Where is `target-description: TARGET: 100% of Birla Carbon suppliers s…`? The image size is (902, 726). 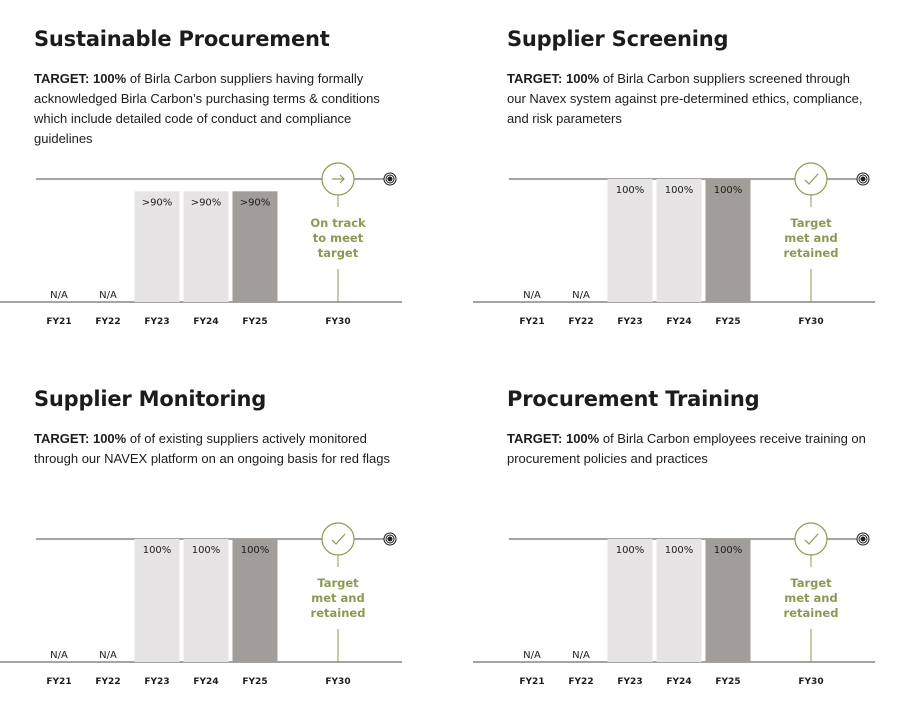 target-description: TARGET: 100% of Birla Carbon suppliers s… is located at coordinates (687, 99).